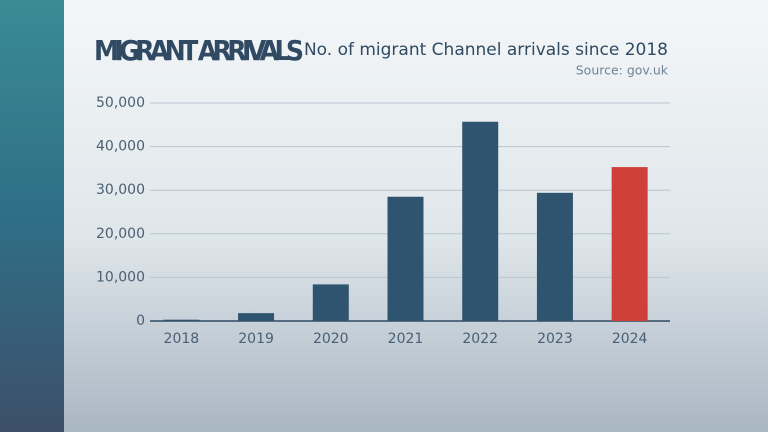 The height and width of the screenshot is (432, 768). I want to click on y-tick-label: 10,000, so click(120, 277).